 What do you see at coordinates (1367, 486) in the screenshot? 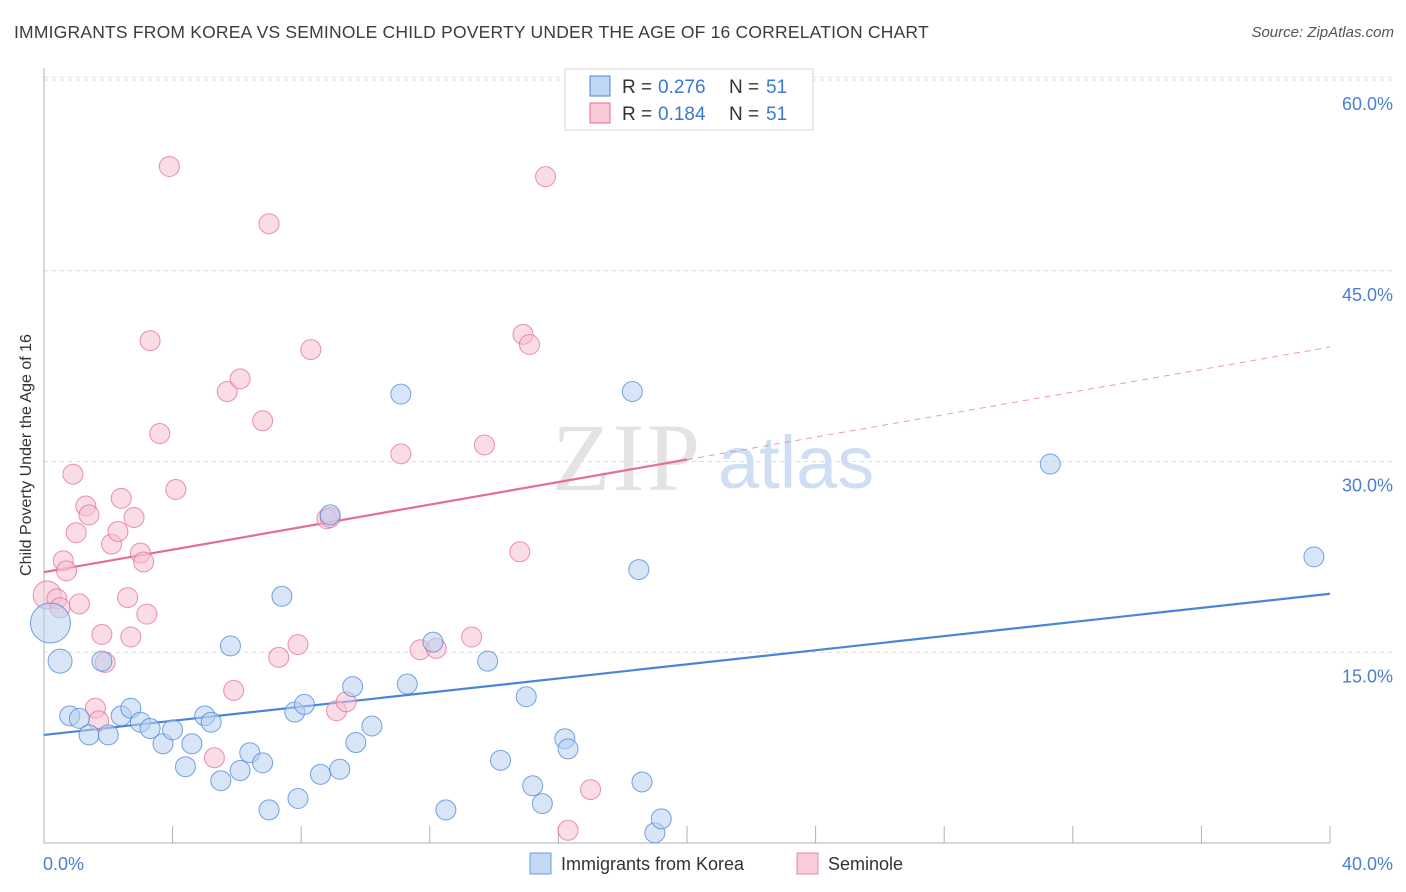
I see `y-tick-label: 30.0%` at bounding box center [1367, 486].